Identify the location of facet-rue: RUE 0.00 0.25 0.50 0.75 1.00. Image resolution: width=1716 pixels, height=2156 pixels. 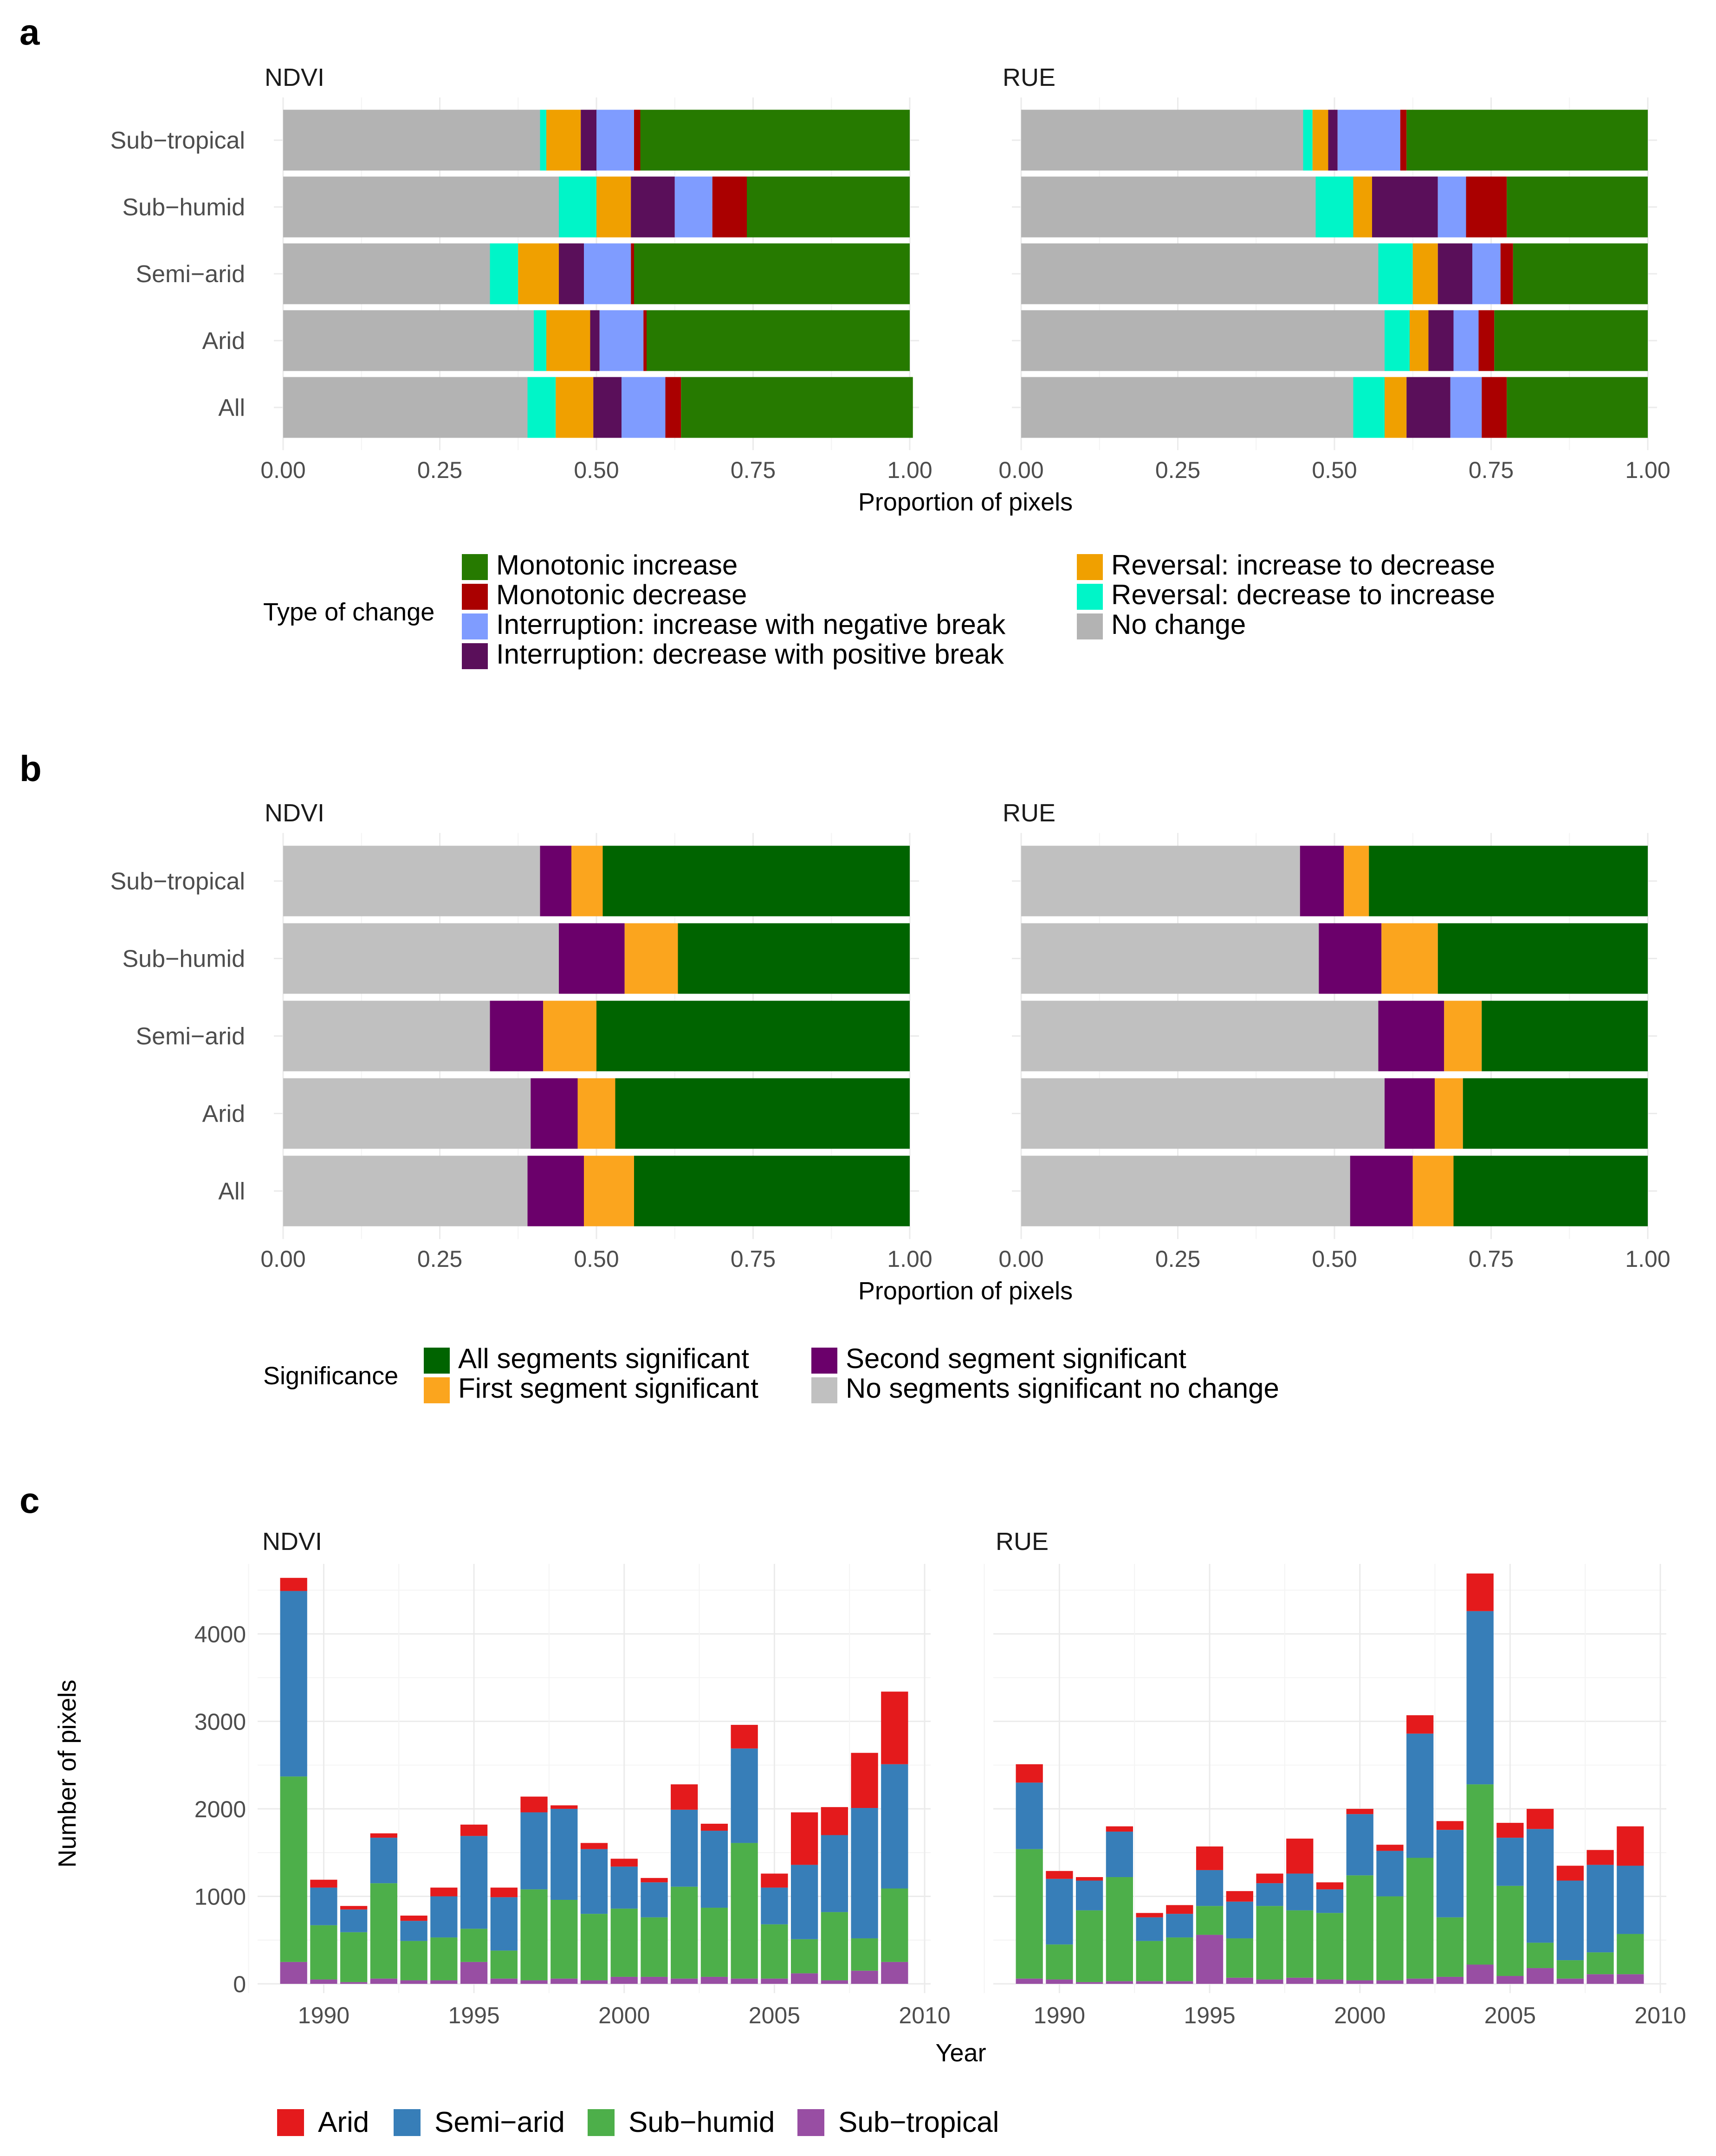
(1334, 273).